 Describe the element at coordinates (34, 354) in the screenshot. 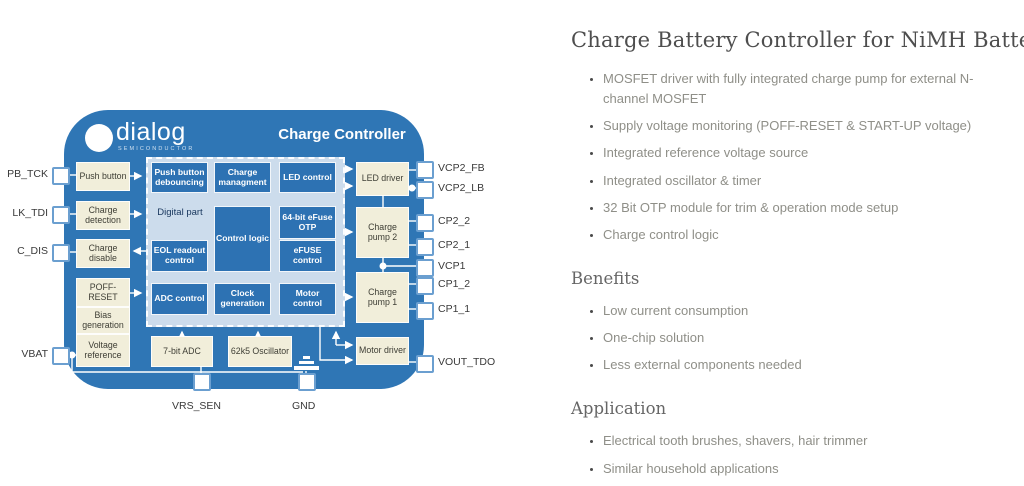

I see `pin-label-vbat: VBAT` at that location.